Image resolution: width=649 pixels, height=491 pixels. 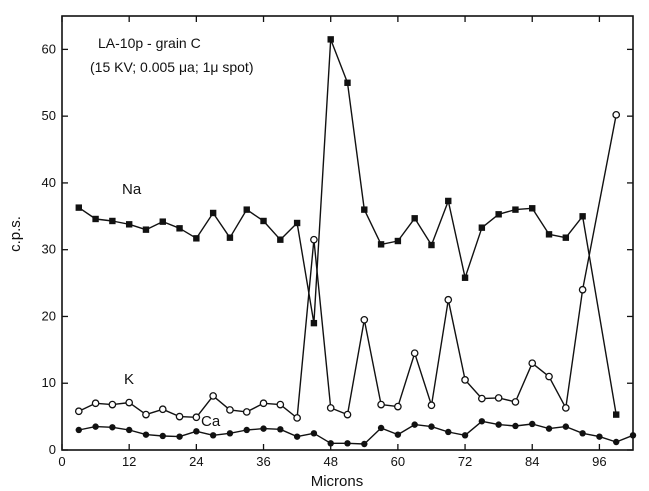 I want to click on series-label-k: K, so click(x=129, y=379).